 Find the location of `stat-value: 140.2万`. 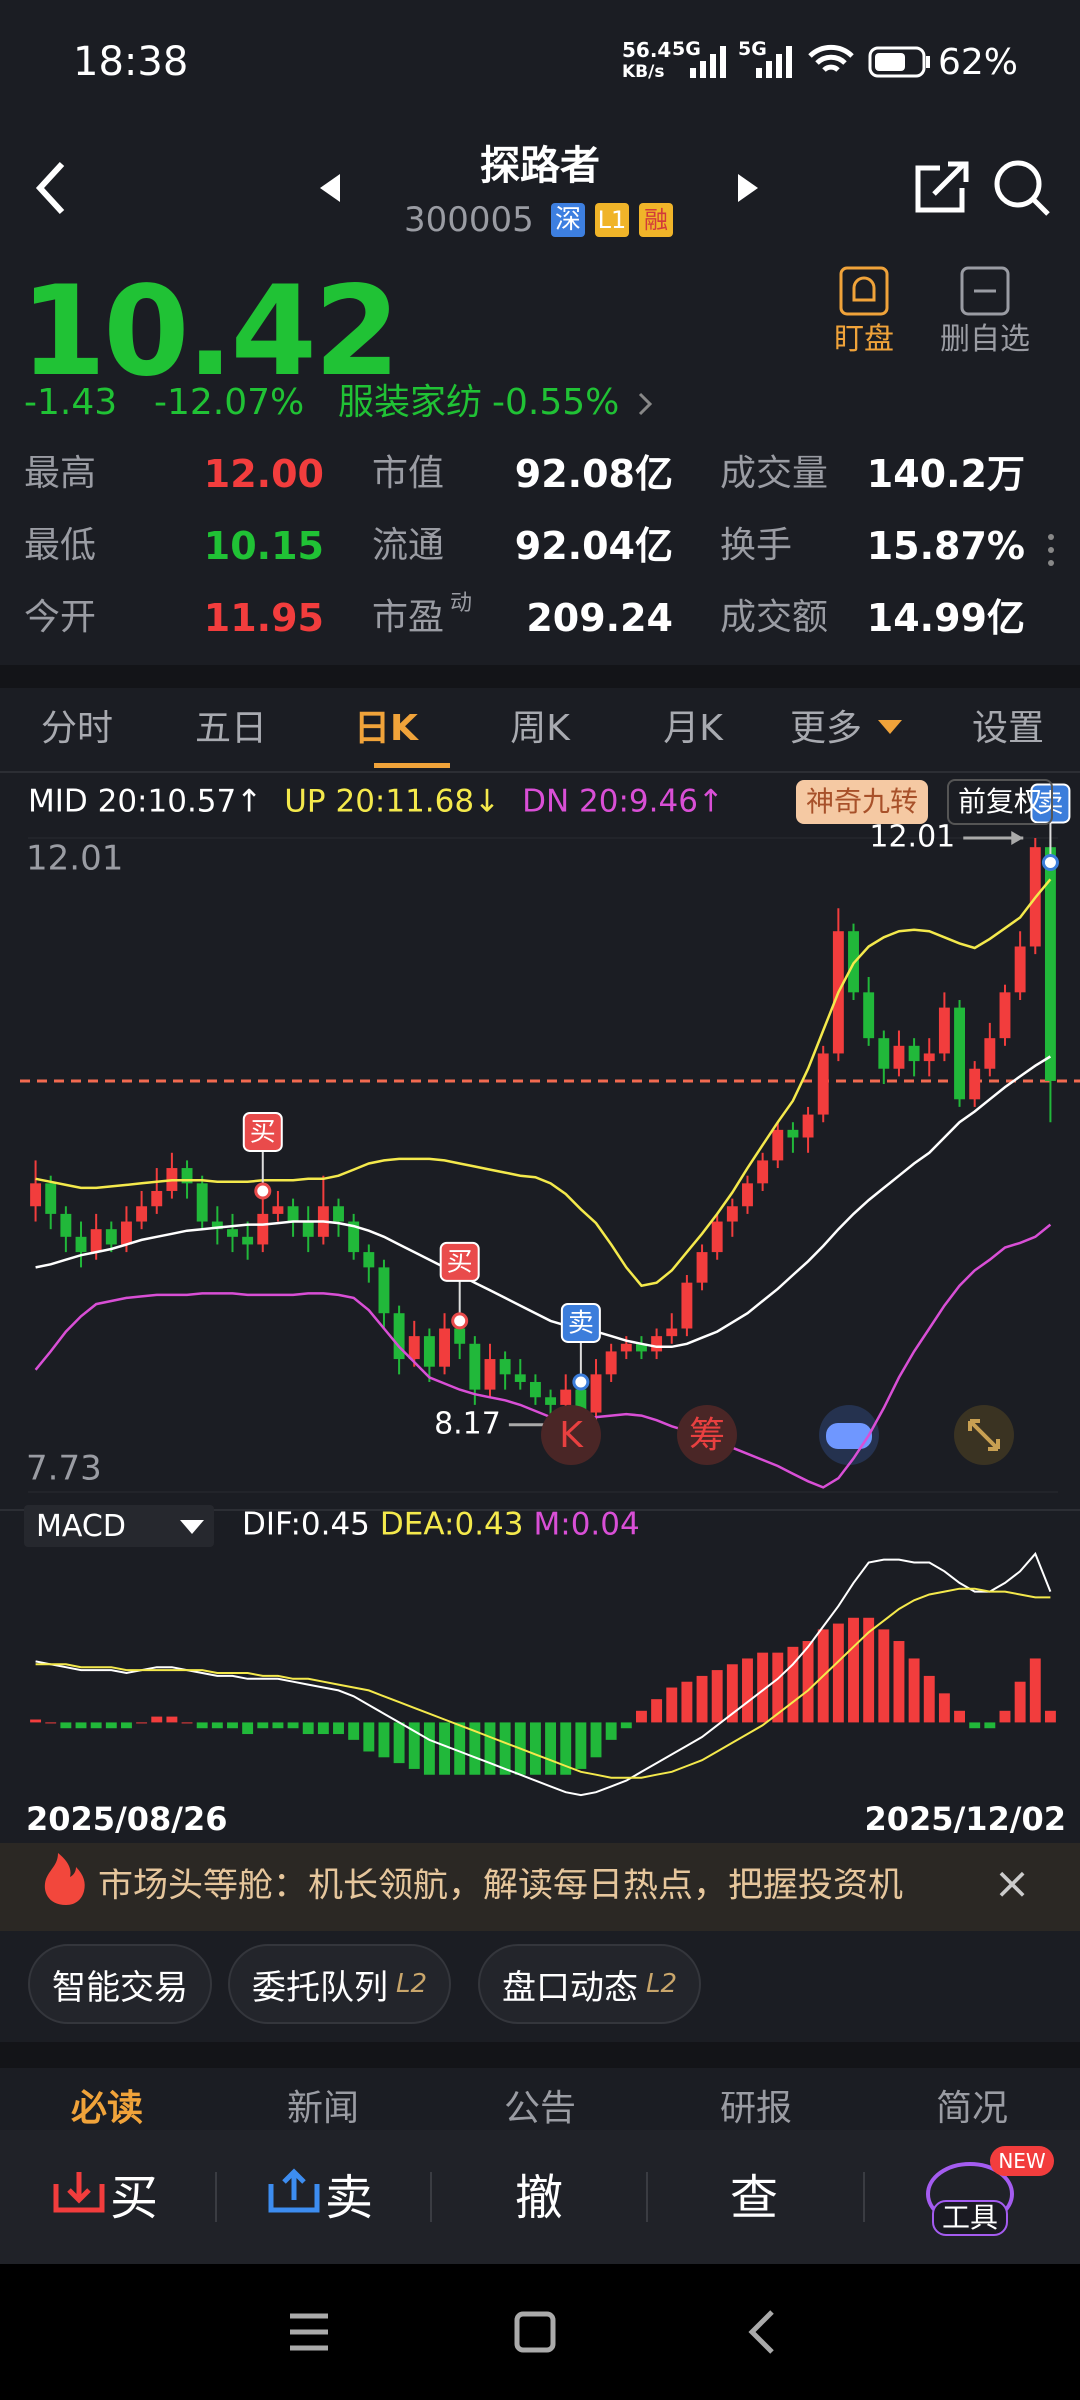

stat-value: 140.2万 is located at coordinates (945, 474).